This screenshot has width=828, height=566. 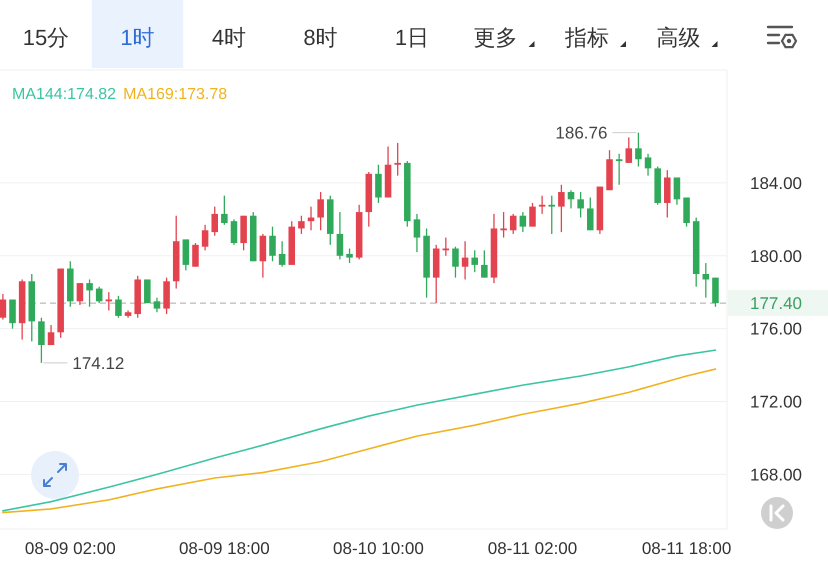 I want to click on text: 15分, so click(x=46, y=37).